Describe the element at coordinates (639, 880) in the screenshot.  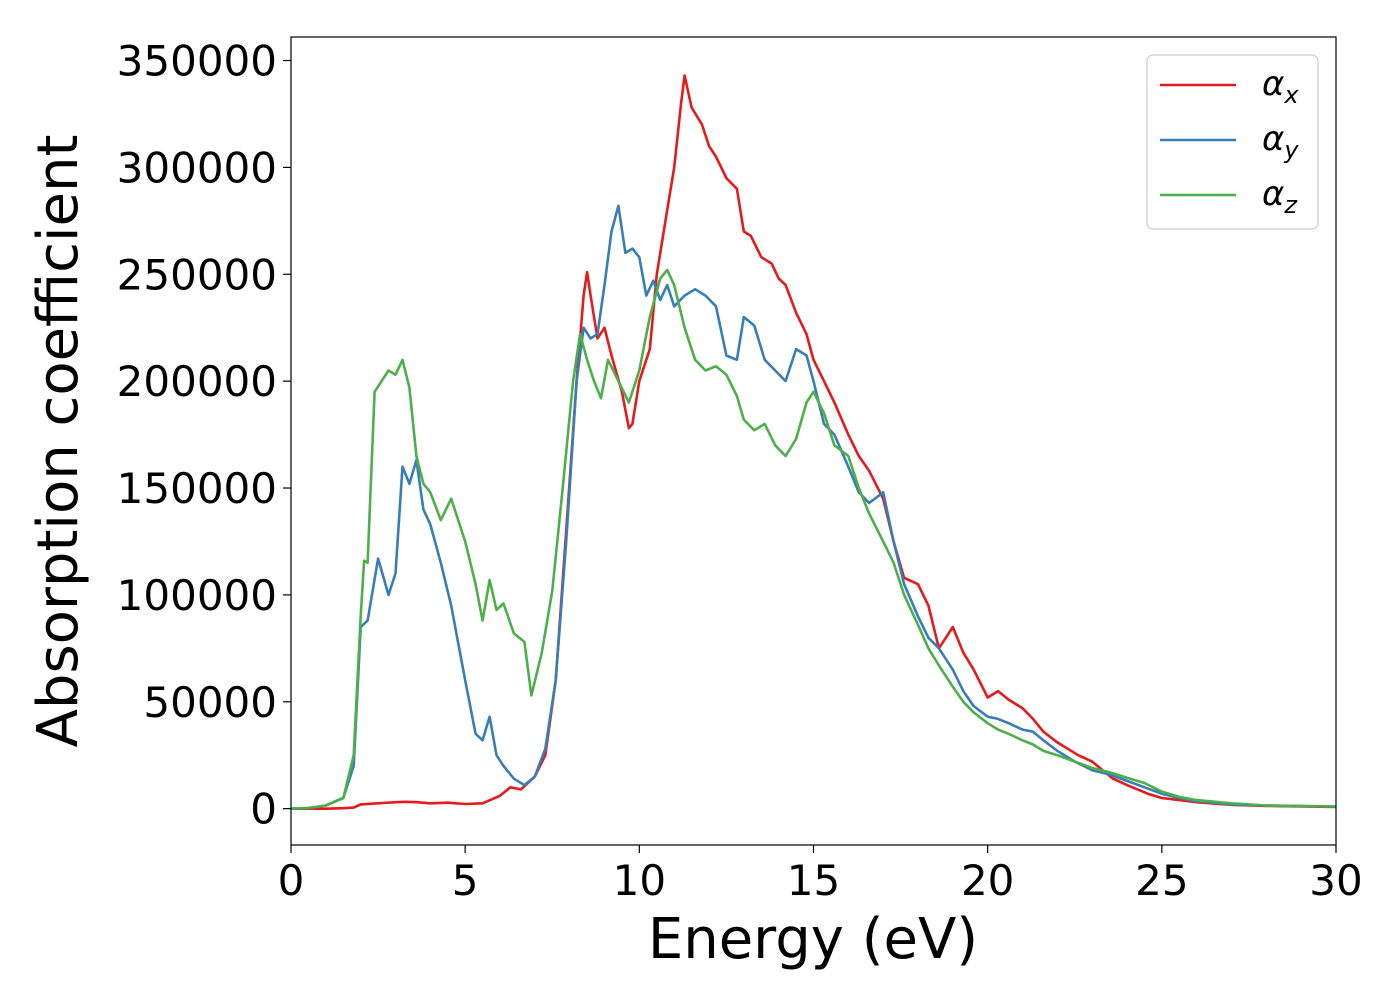
I see `x-tick-label: 10` at that location.